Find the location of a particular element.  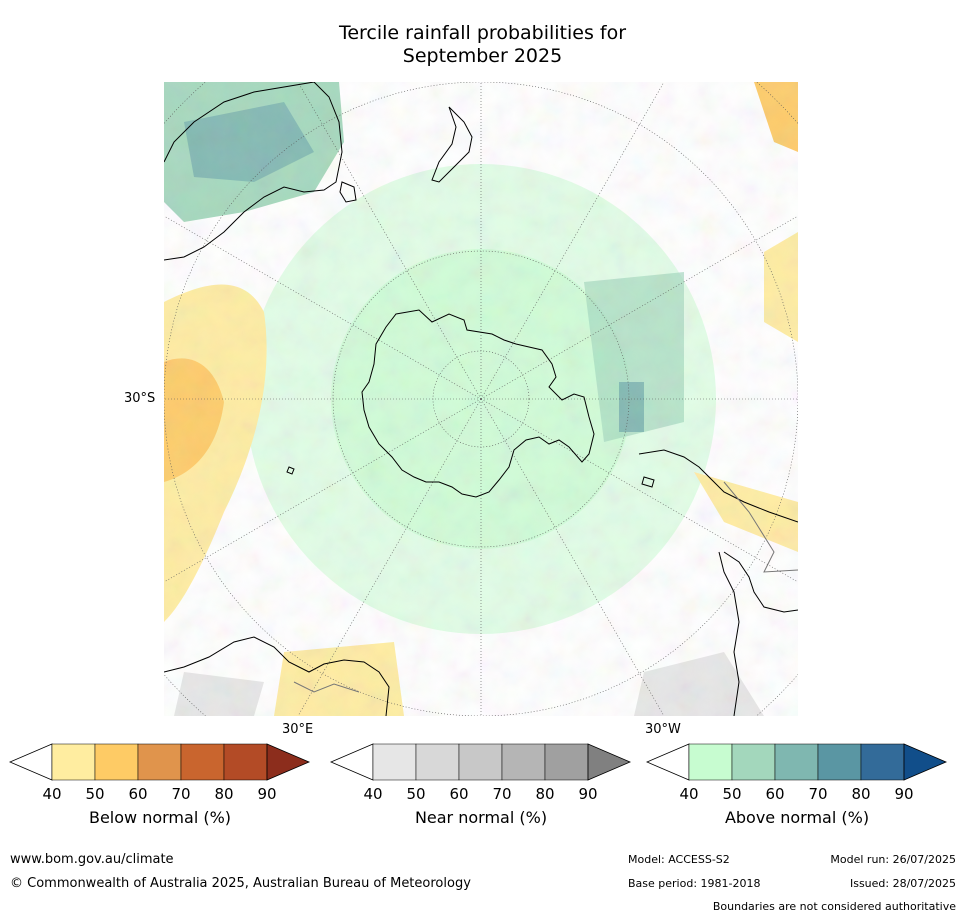

model-run-text: Model run: 26/07/2025 is located at coordinates (893, 859).